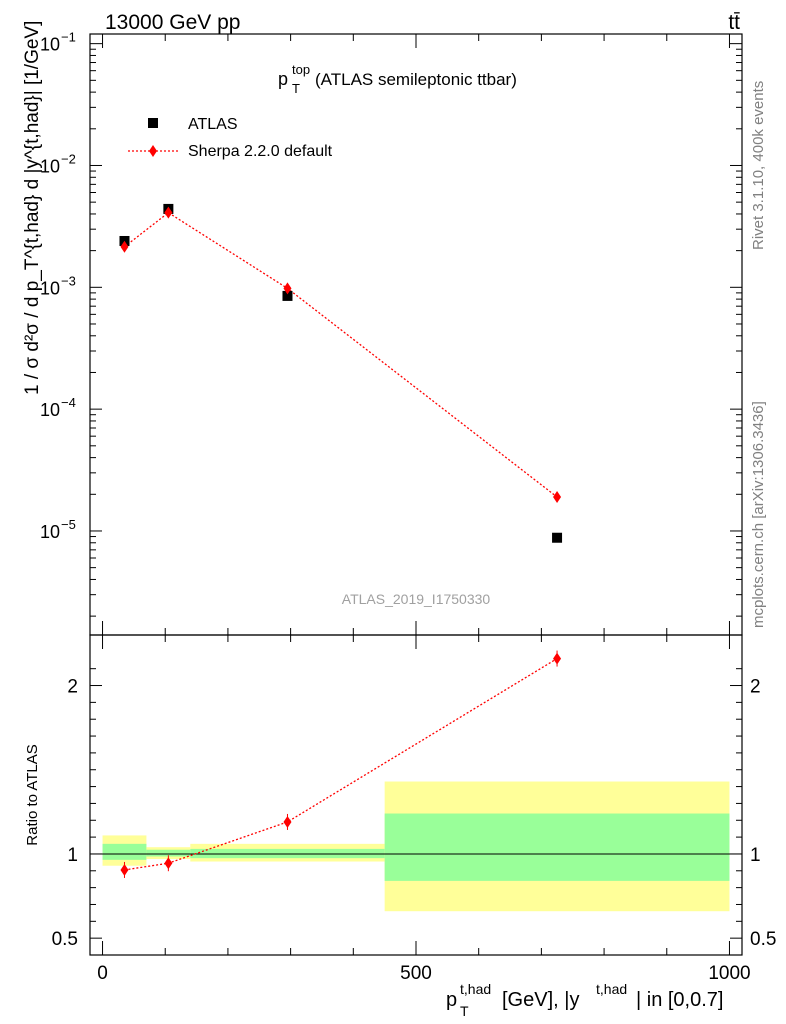  What do you see at coordinates (230, 138) in the screenshot?
I see `legend: ATLAS Sherpa 2.2.0 default` at bounding box center [230, 138].